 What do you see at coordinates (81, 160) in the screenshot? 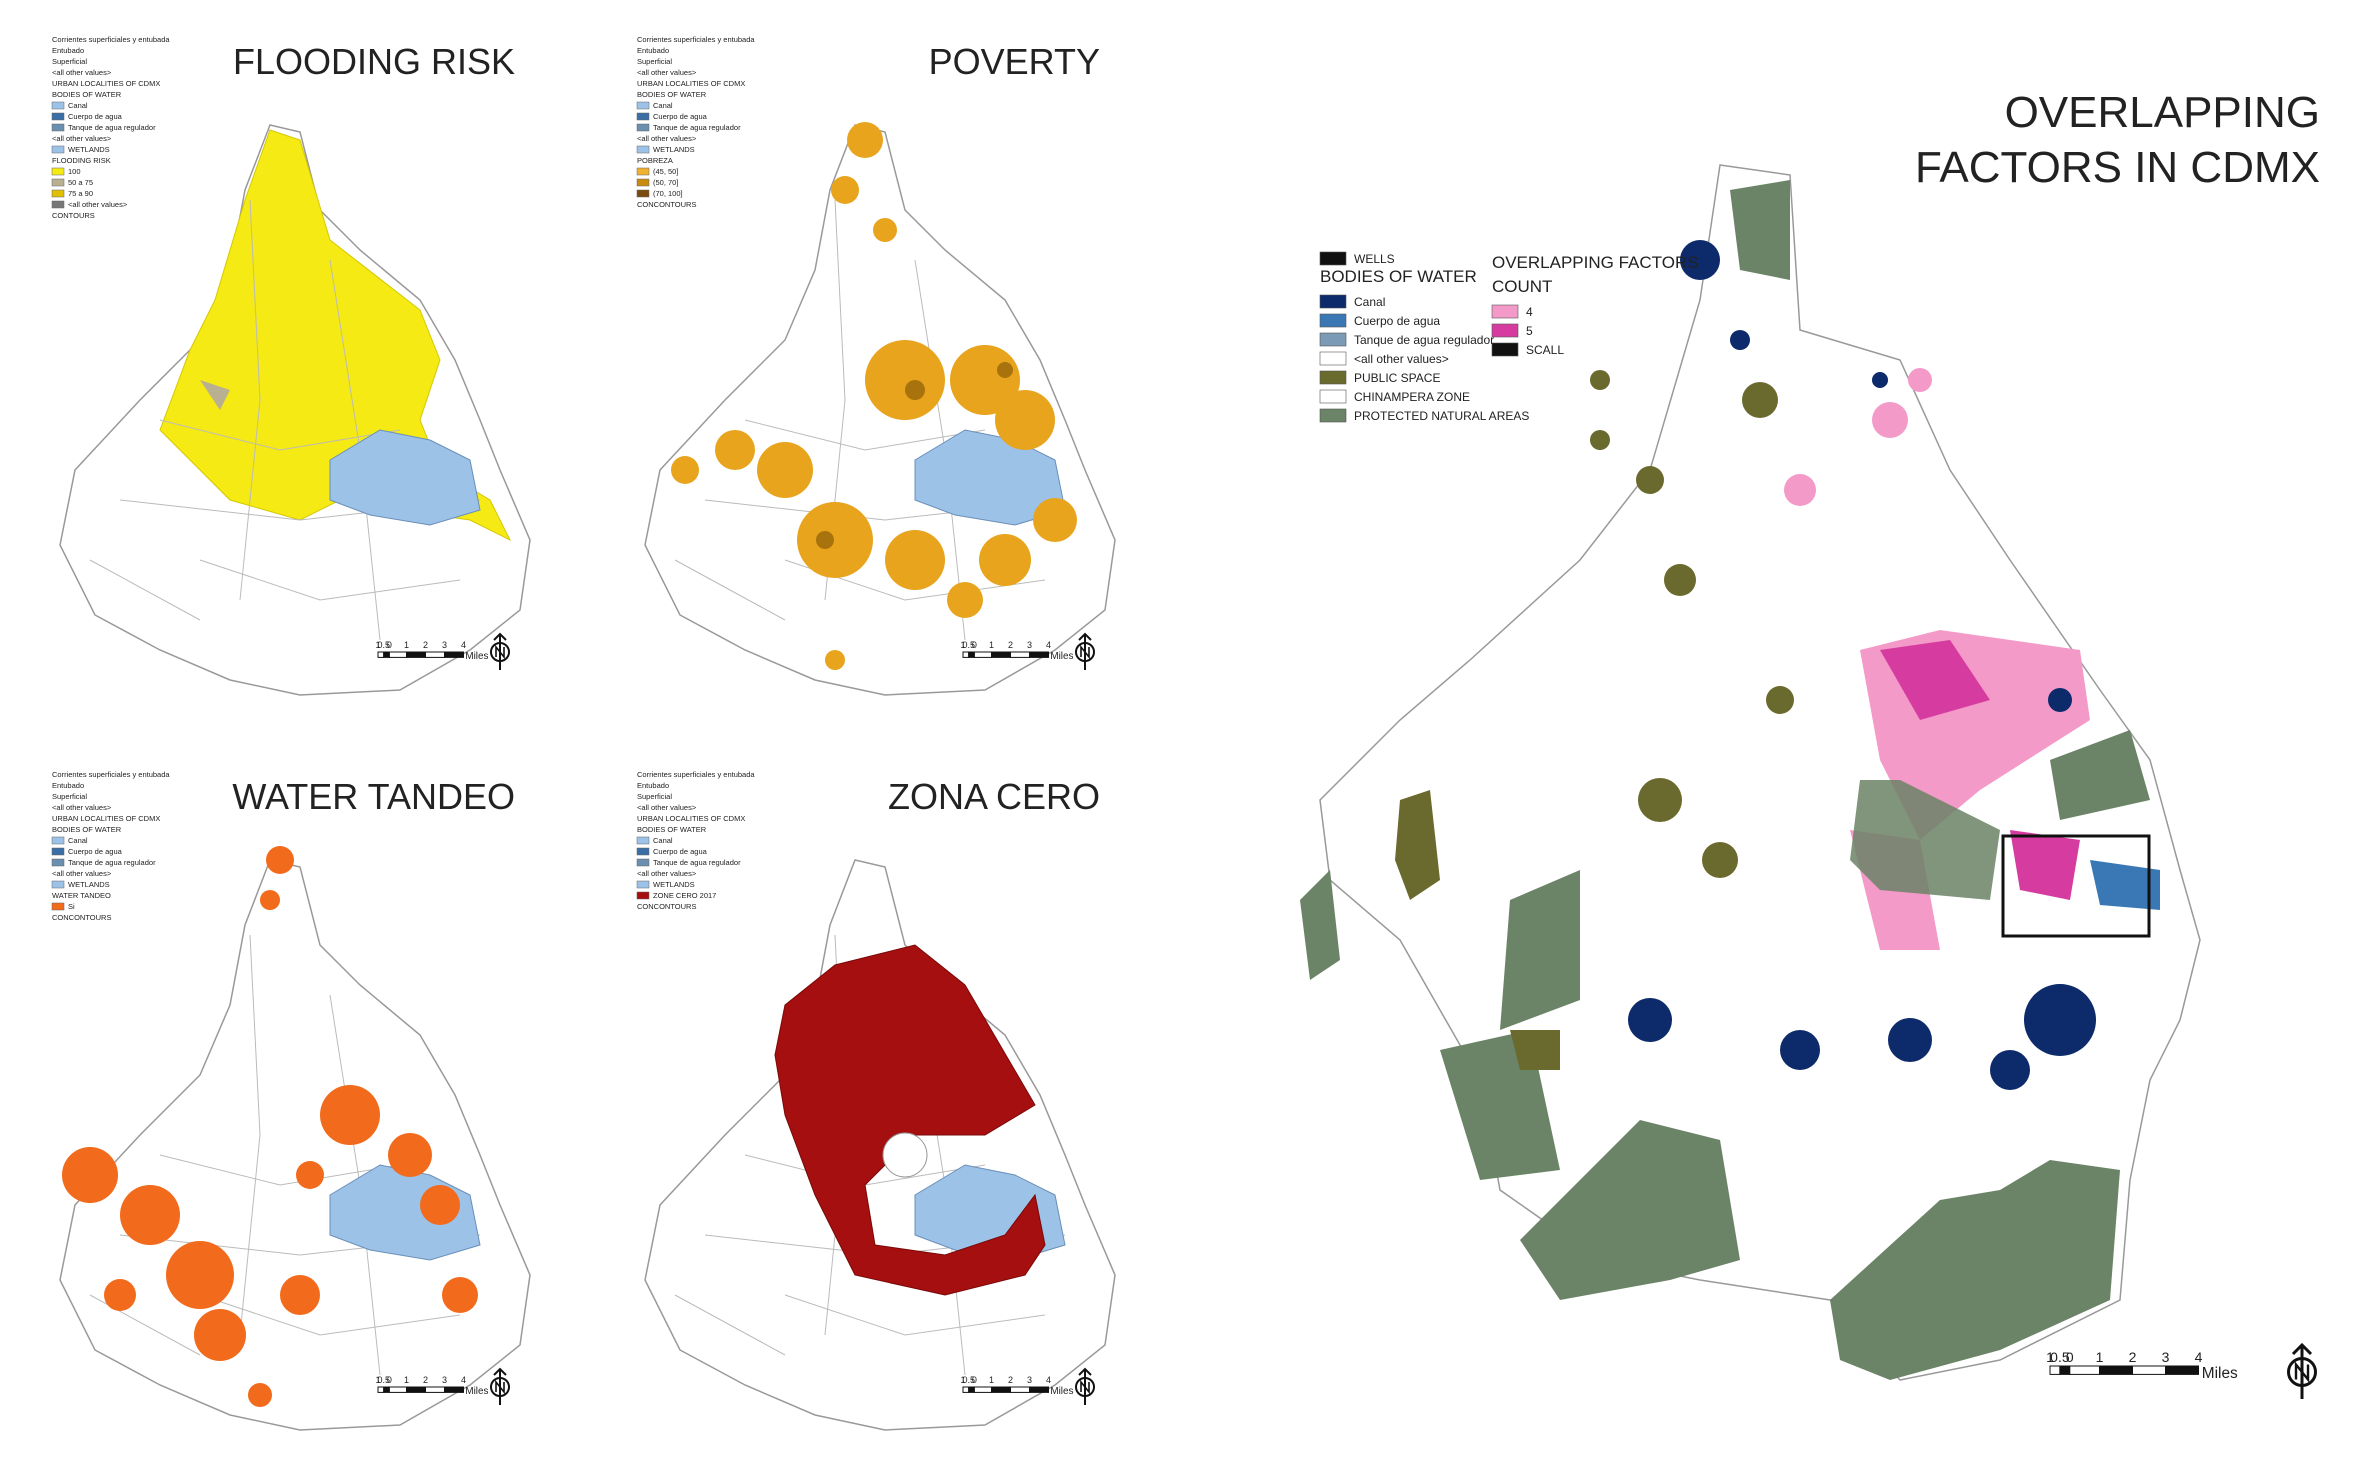
I see `legend-label: FLOODING RISK` at bounding box center [81, 160].